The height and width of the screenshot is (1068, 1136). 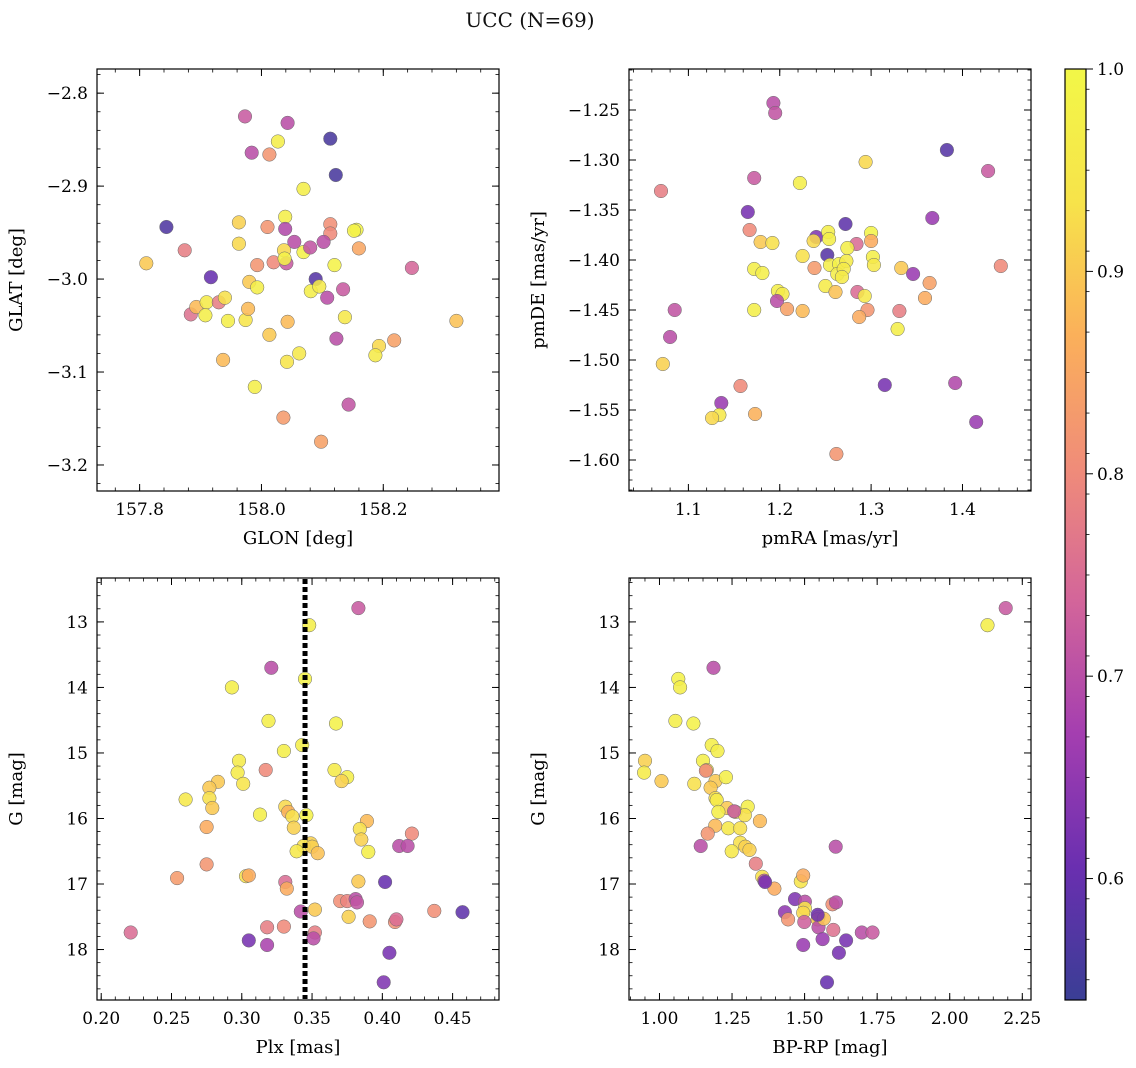 I want to click on colorbar-tick-label: 0.6, so click(x=1110, y=880).